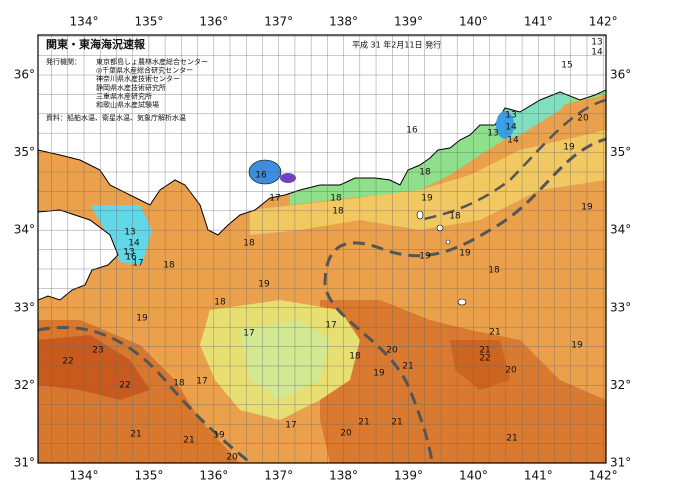  Describe the element at coordinates (78, 255) in the screenshot. I see `land-shikoku` at that location.